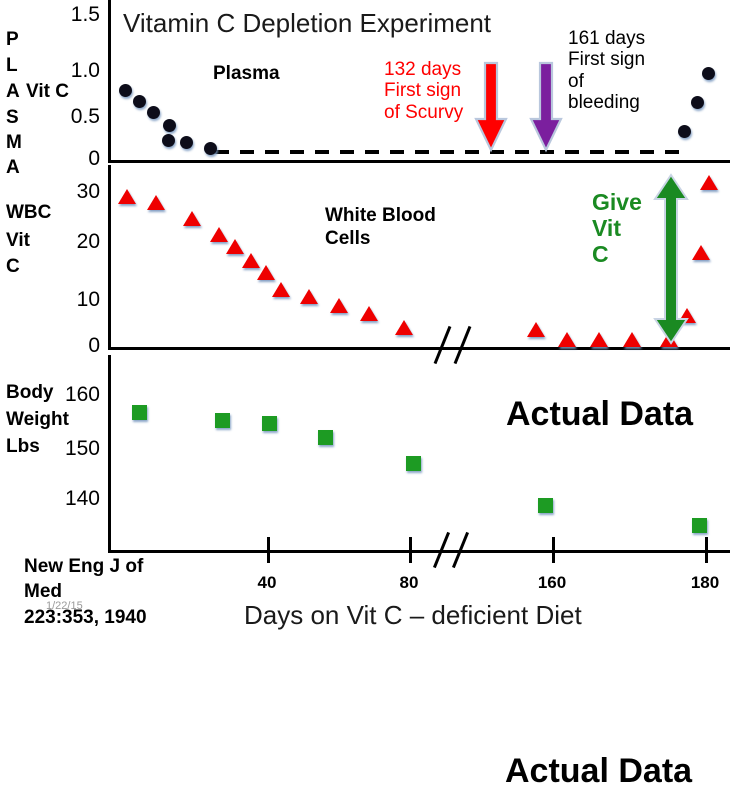  Describe the element at coordinates (267, 582) in the screenshot. I see `x-tick-label-40: 40` at that location.